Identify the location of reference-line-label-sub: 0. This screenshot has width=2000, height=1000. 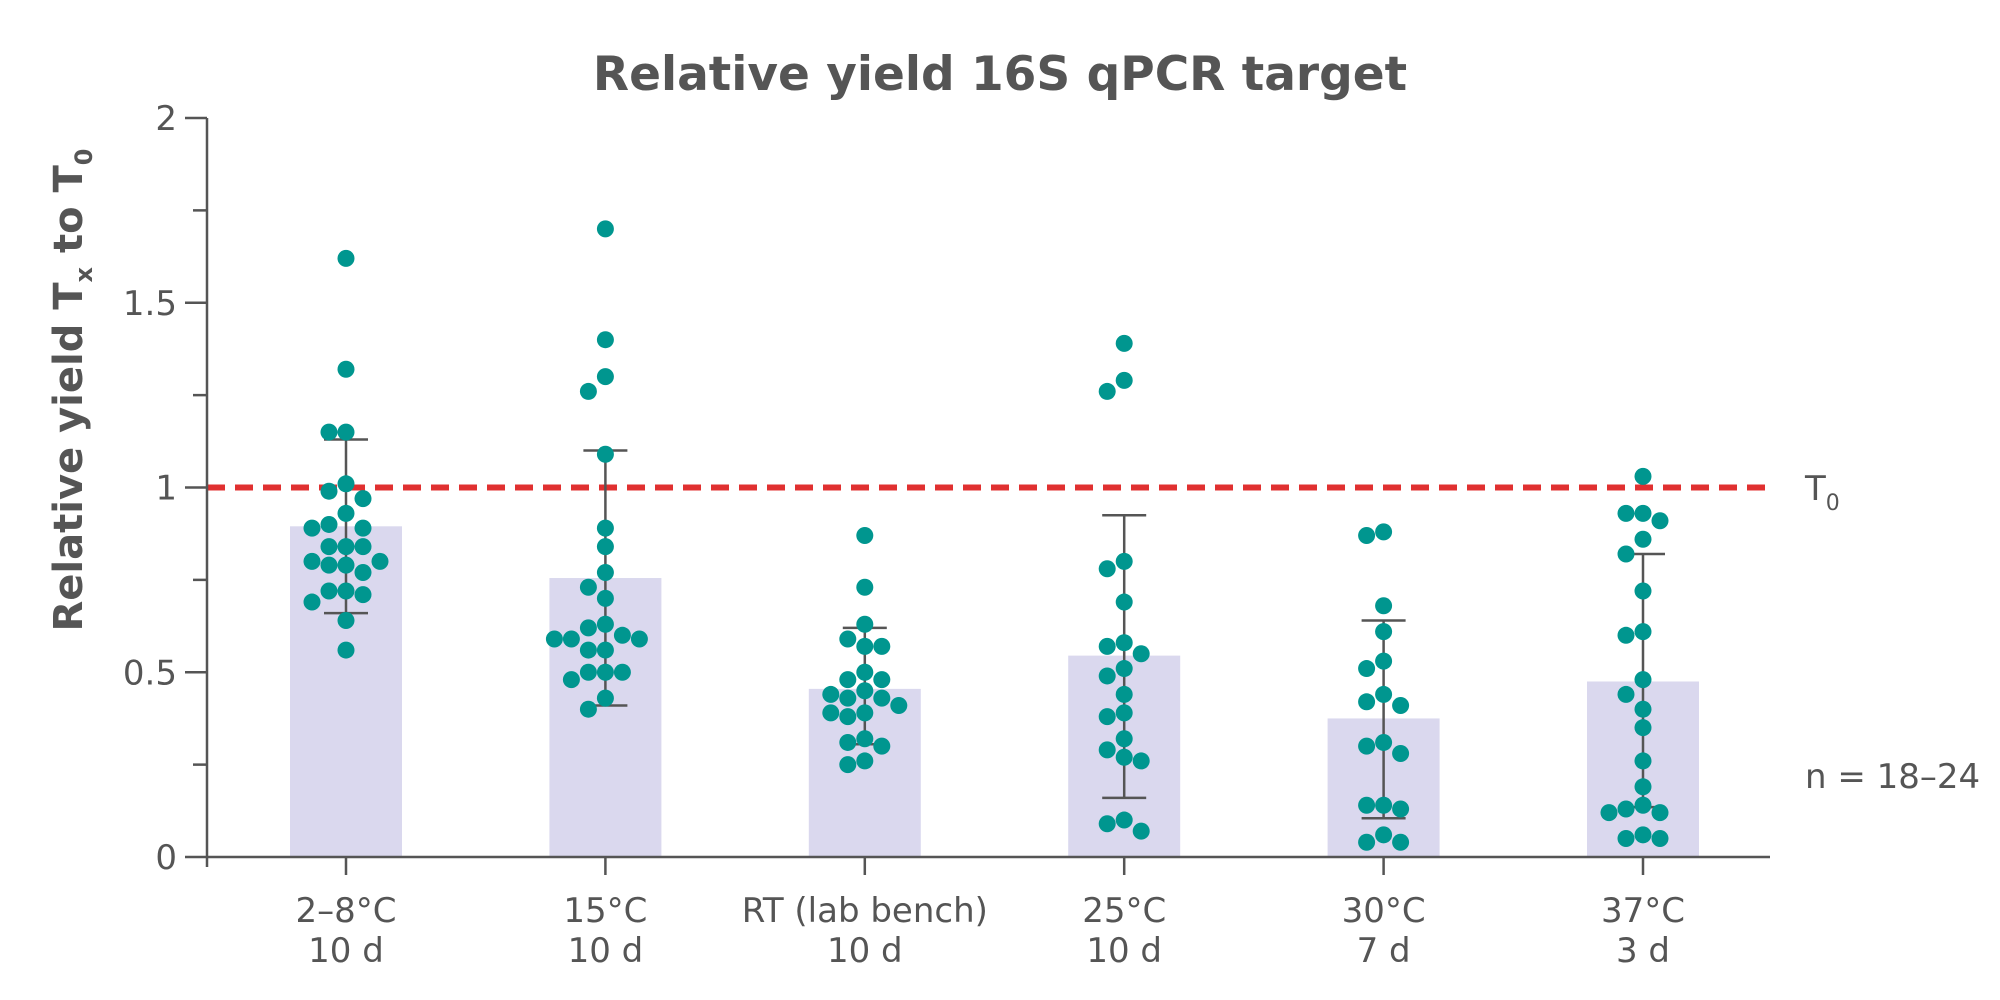
(1833, 503).